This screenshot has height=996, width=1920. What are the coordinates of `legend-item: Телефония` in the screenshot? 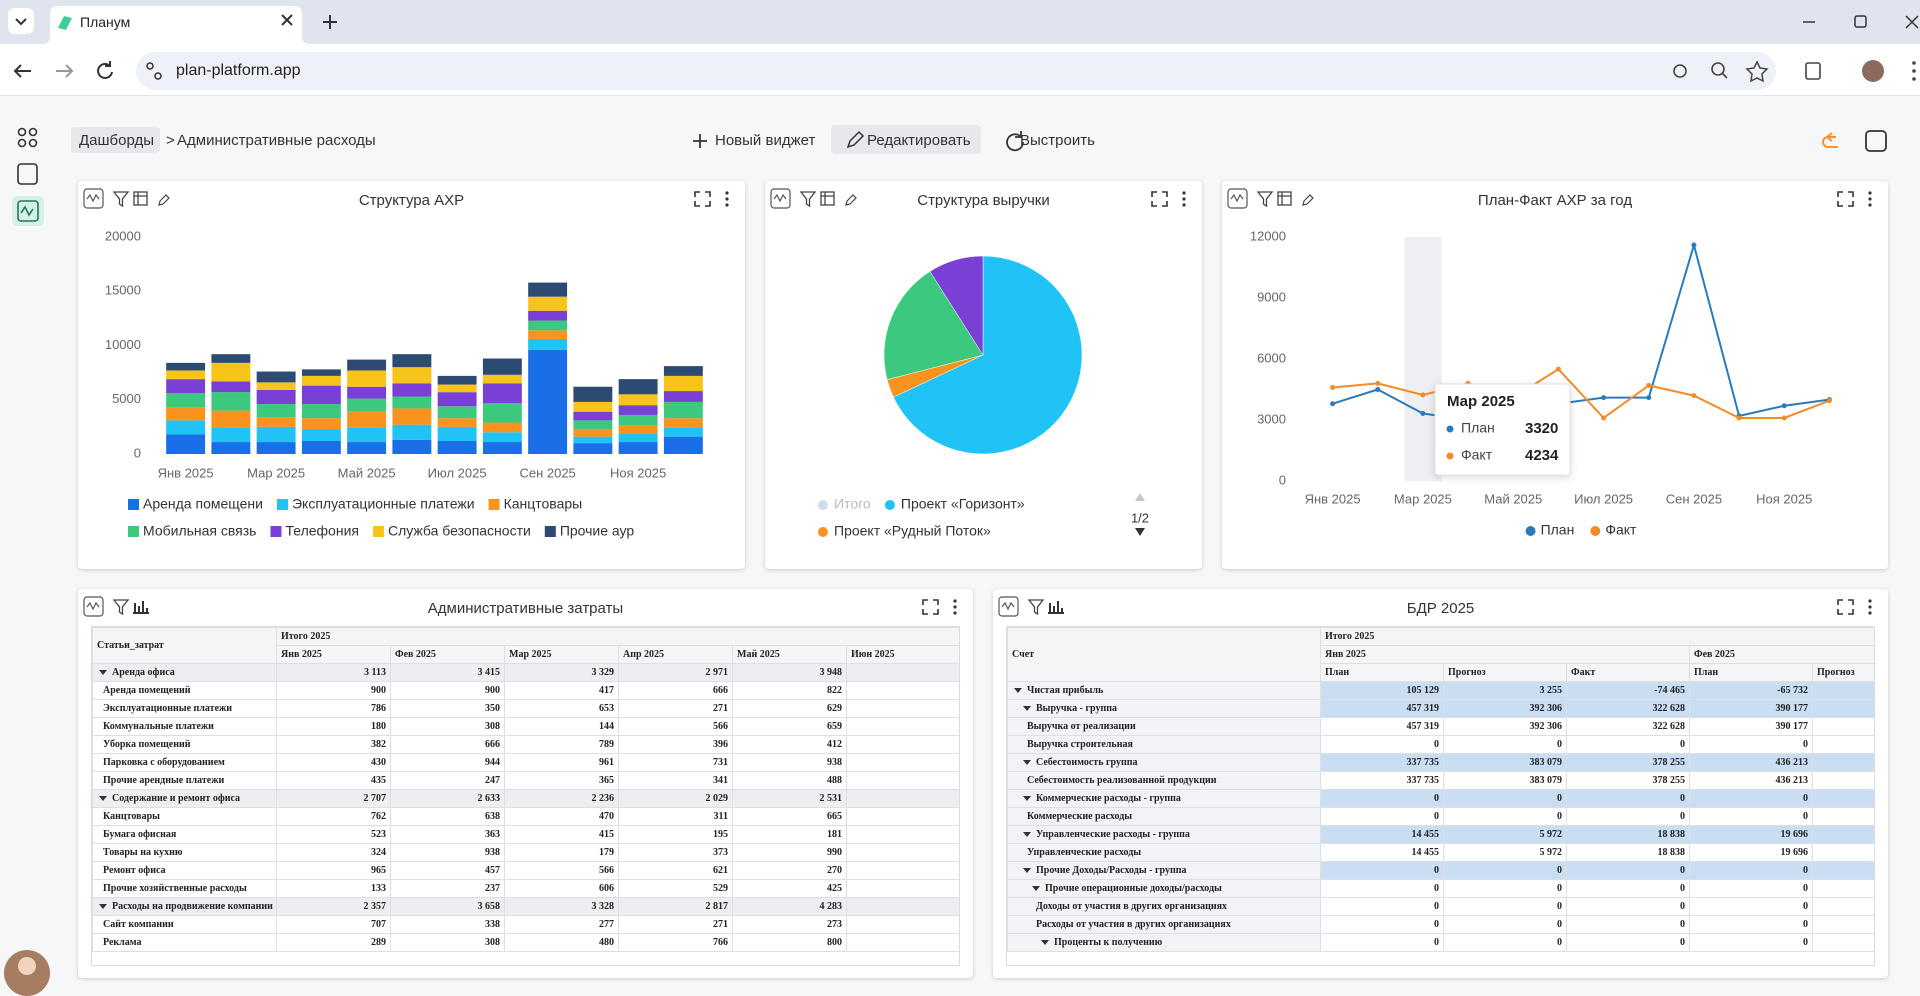 It's located at (314, 531).